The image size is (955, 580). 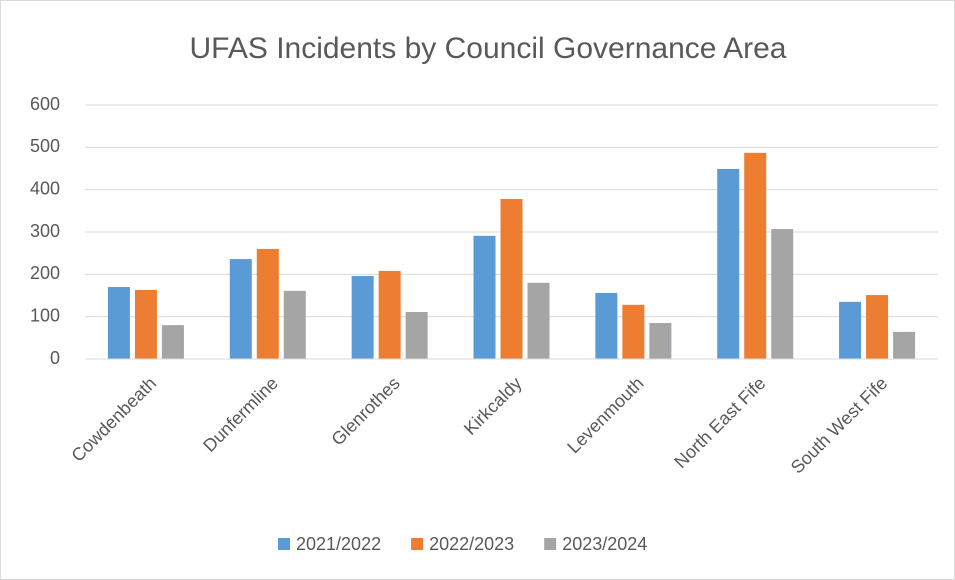 What do you see at coordinates (471, 544) in the screenshot?
I see `legend-label: 2022/2023` at bounding box center [471, 544].